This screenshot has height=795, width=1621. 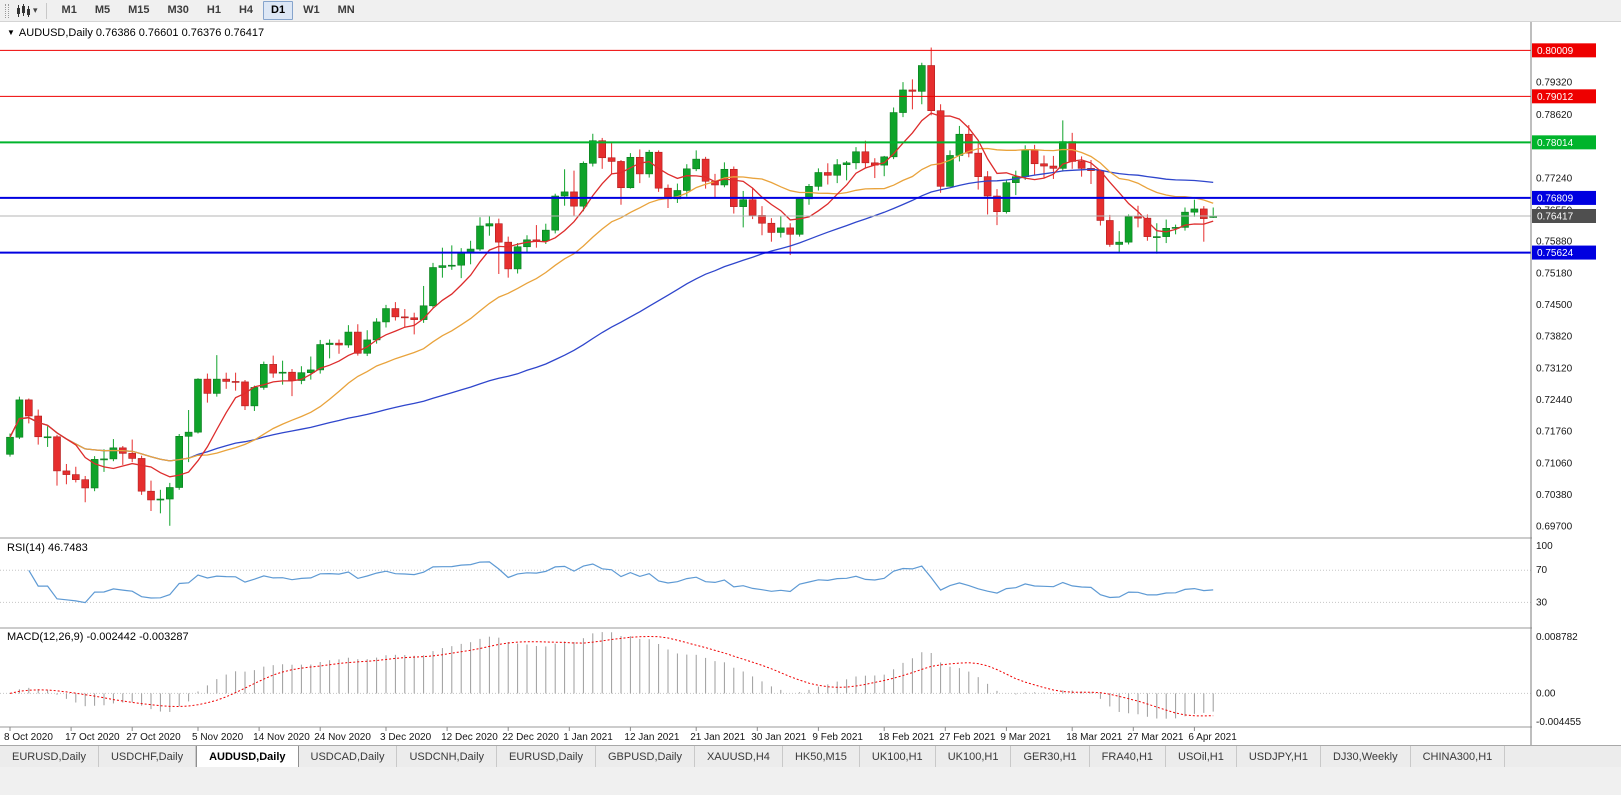 I want to click on svg-text: 0.71060, so click(x=1554, y=464).